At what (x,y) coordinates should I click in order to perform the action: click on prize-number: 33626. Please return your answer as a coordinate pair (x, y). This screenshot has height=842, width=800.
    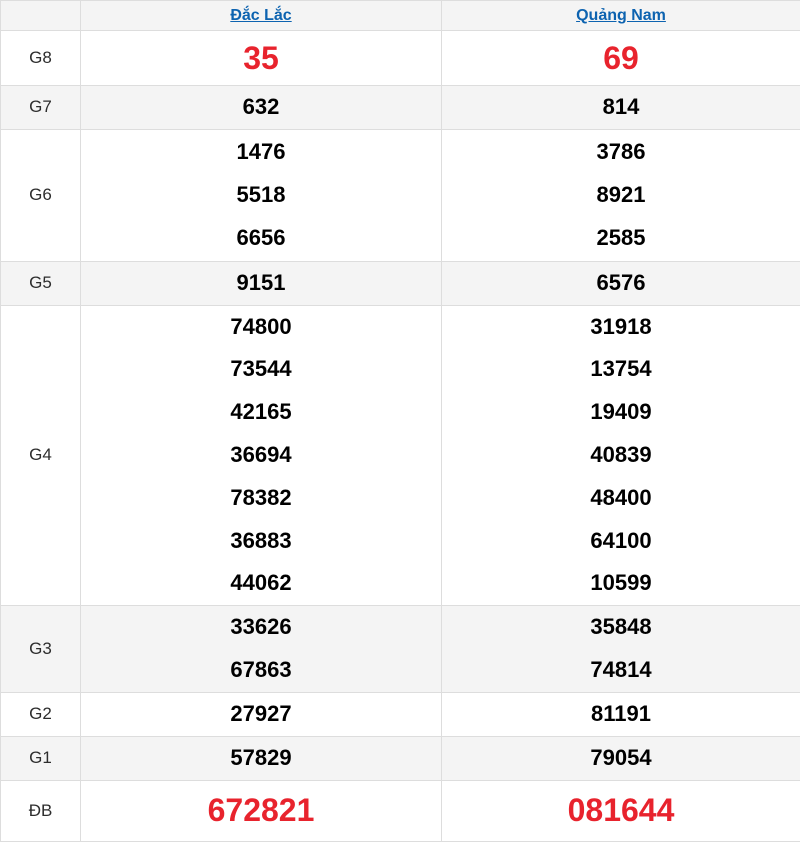
    Looking at the image, I should click on (261, 627).